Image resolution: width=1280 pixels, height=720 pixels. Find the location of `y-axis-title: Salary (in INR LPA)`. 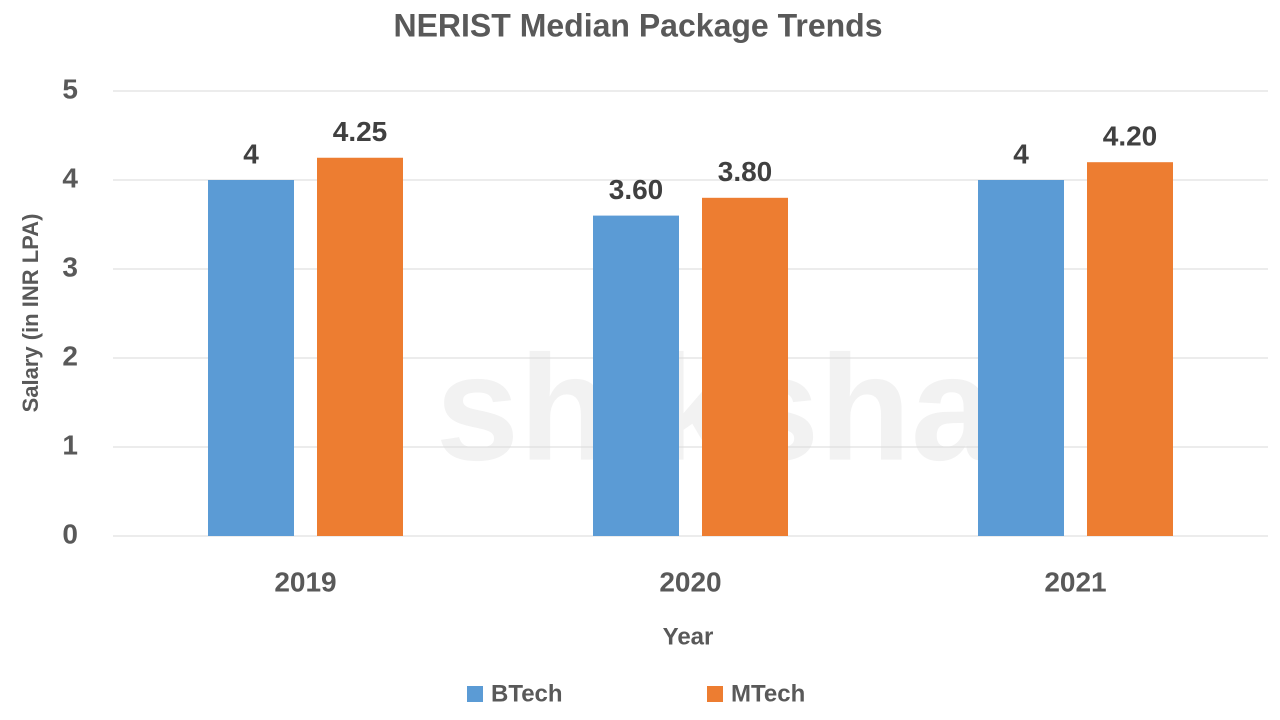

y-axis-title: Salary (in INR LPA) is located at coordinates (30, 313).